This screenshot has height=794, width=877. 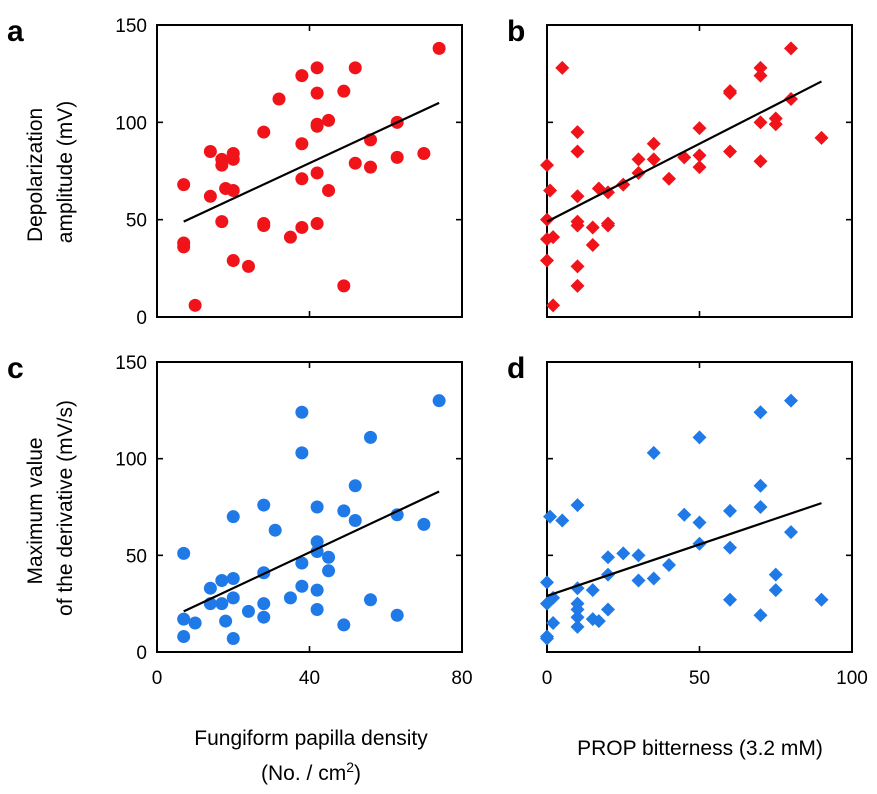 I want to click on y-axis-title-bottom-line2: of the derivative (mV/s), so click(x=65, y=508).